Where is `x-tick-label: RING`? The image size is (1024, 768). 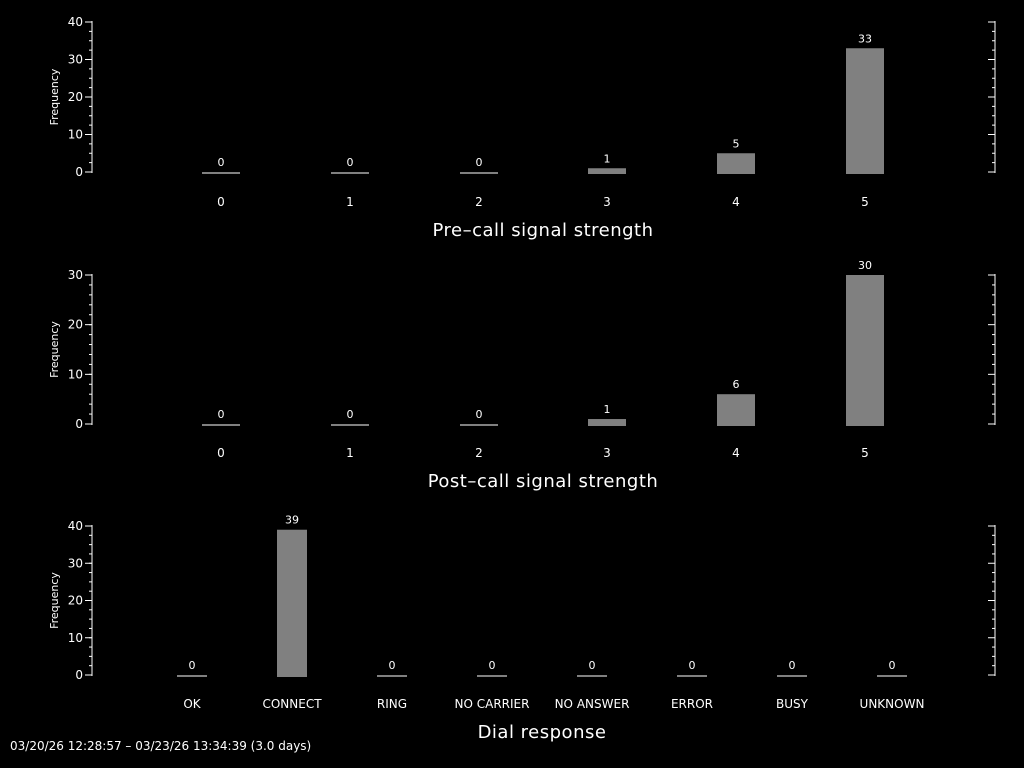
x-tick-label: RING is located at coordinates (392, 704).